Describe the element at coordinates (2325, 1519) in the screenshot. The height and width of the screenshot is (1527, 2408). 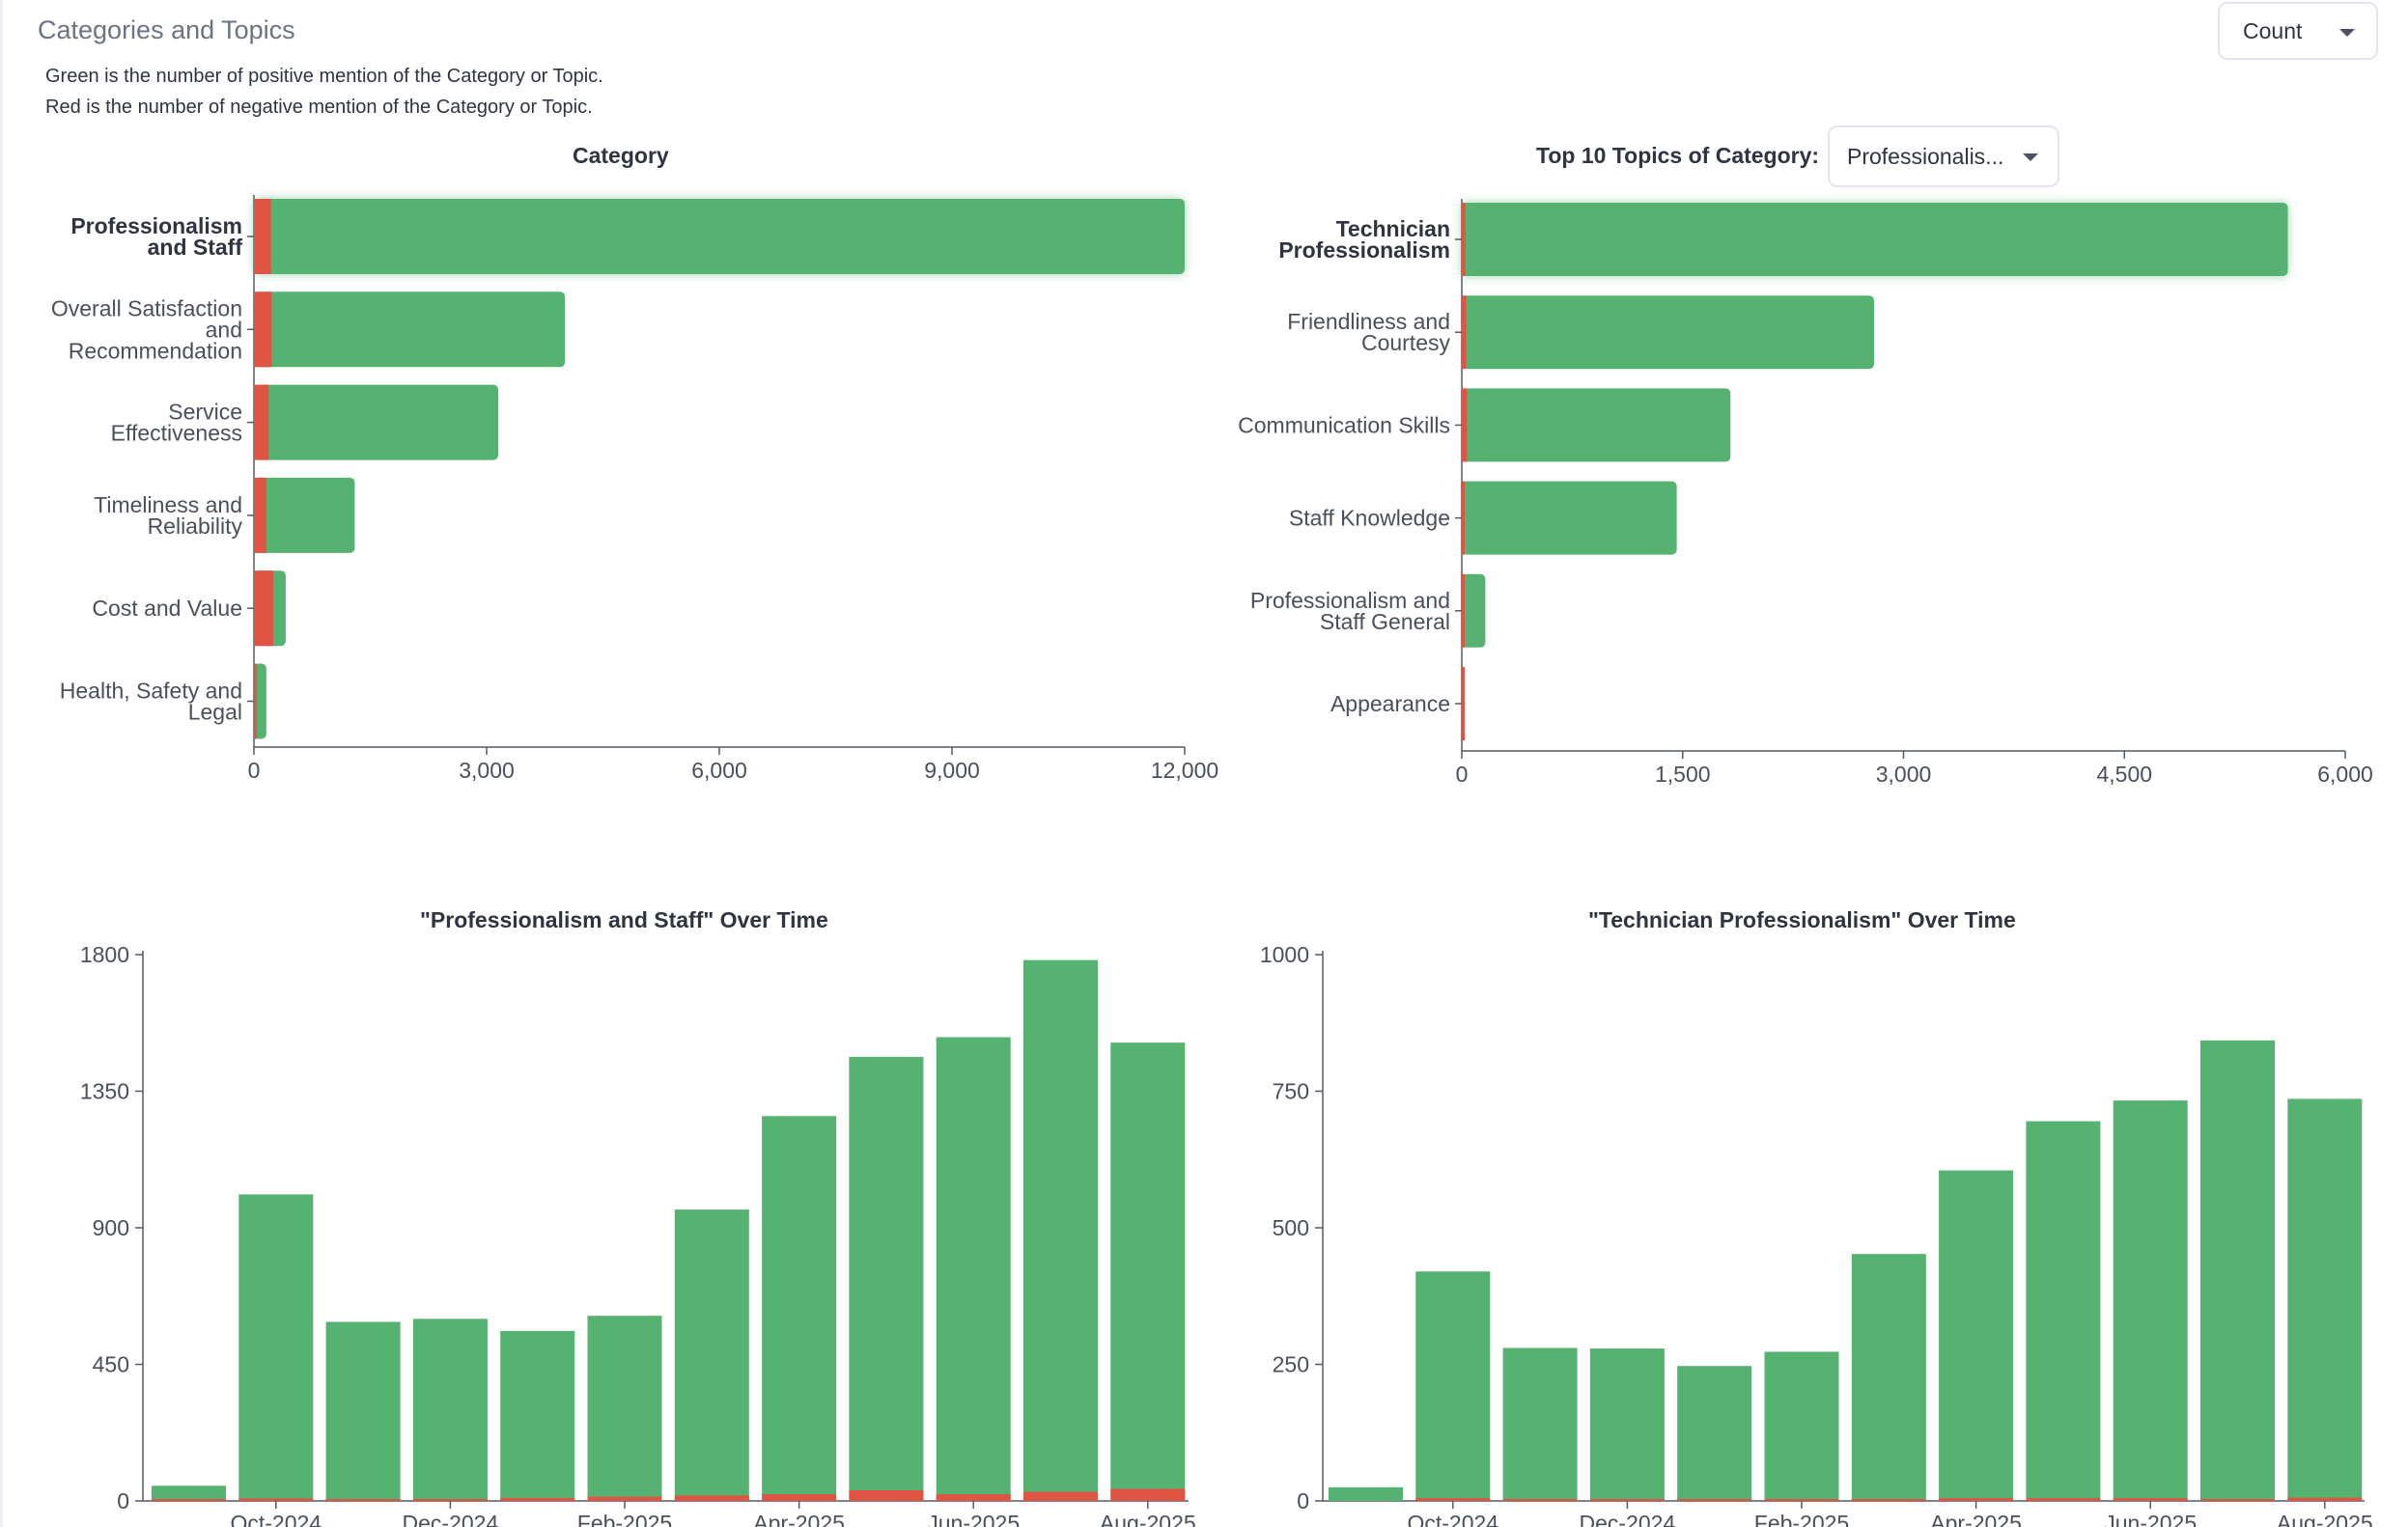
I see `x-tick-label: Aug-2025` at that location.